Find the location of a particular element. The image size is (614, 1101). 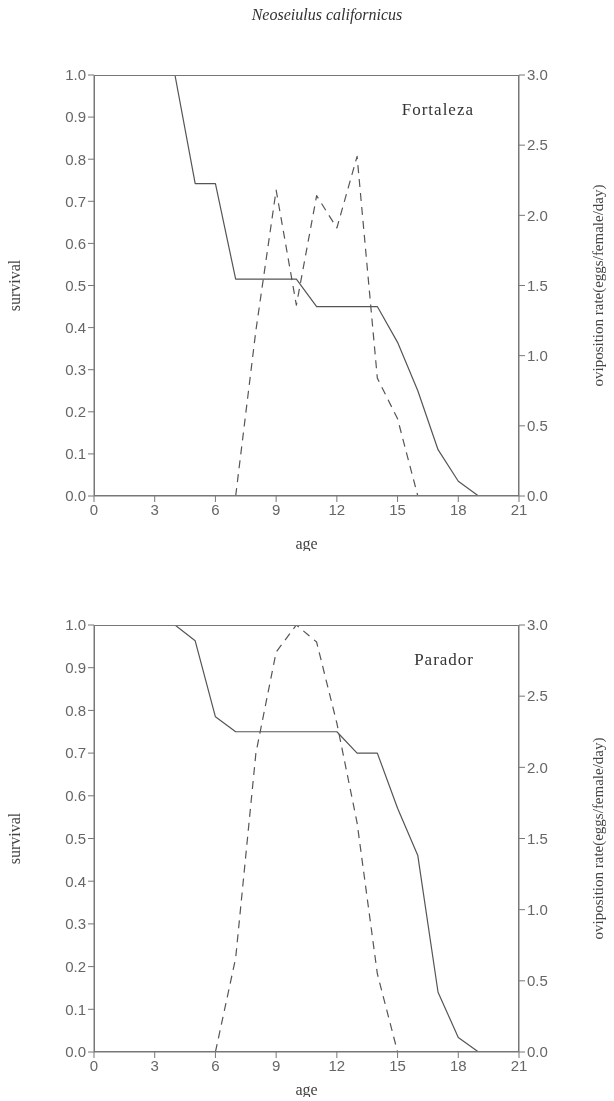

chart-title: Neoseiulus californicus is located at coordinates (327, 15).